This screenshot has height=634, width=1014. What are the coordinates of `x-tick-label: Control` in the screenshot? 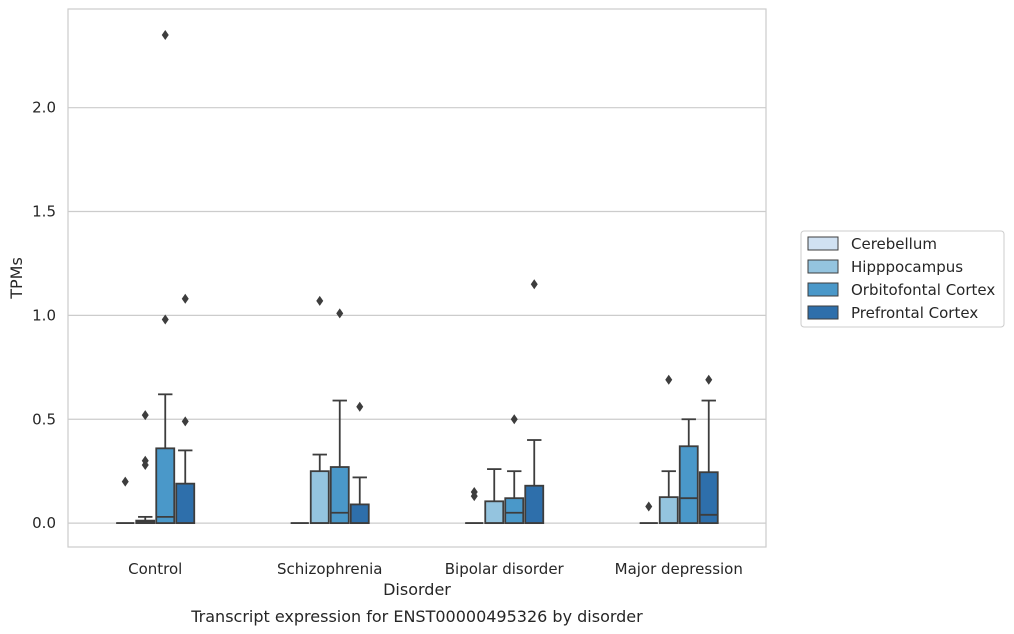 It's located at (155, 569).